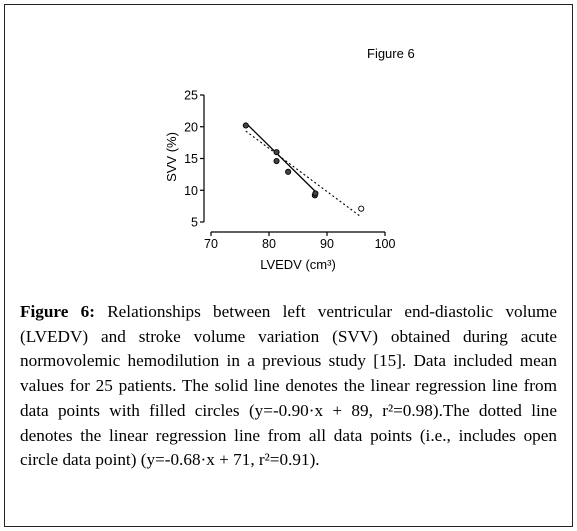 The height and width of the screenshot is (531, 577). I want to click on x-tick-label: 70, so click(211, 244).